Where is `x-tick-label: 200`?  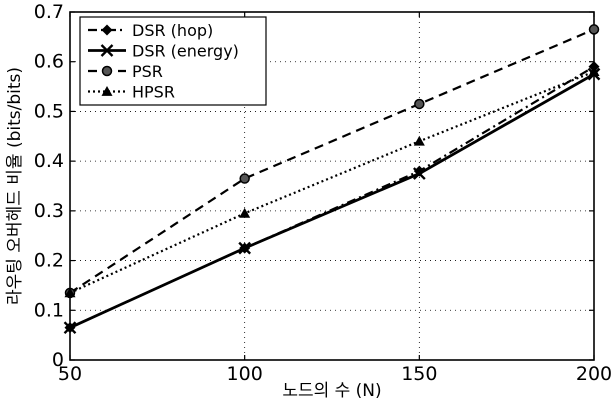 x-tick-label: 200 is located at coordinates (594, 374).